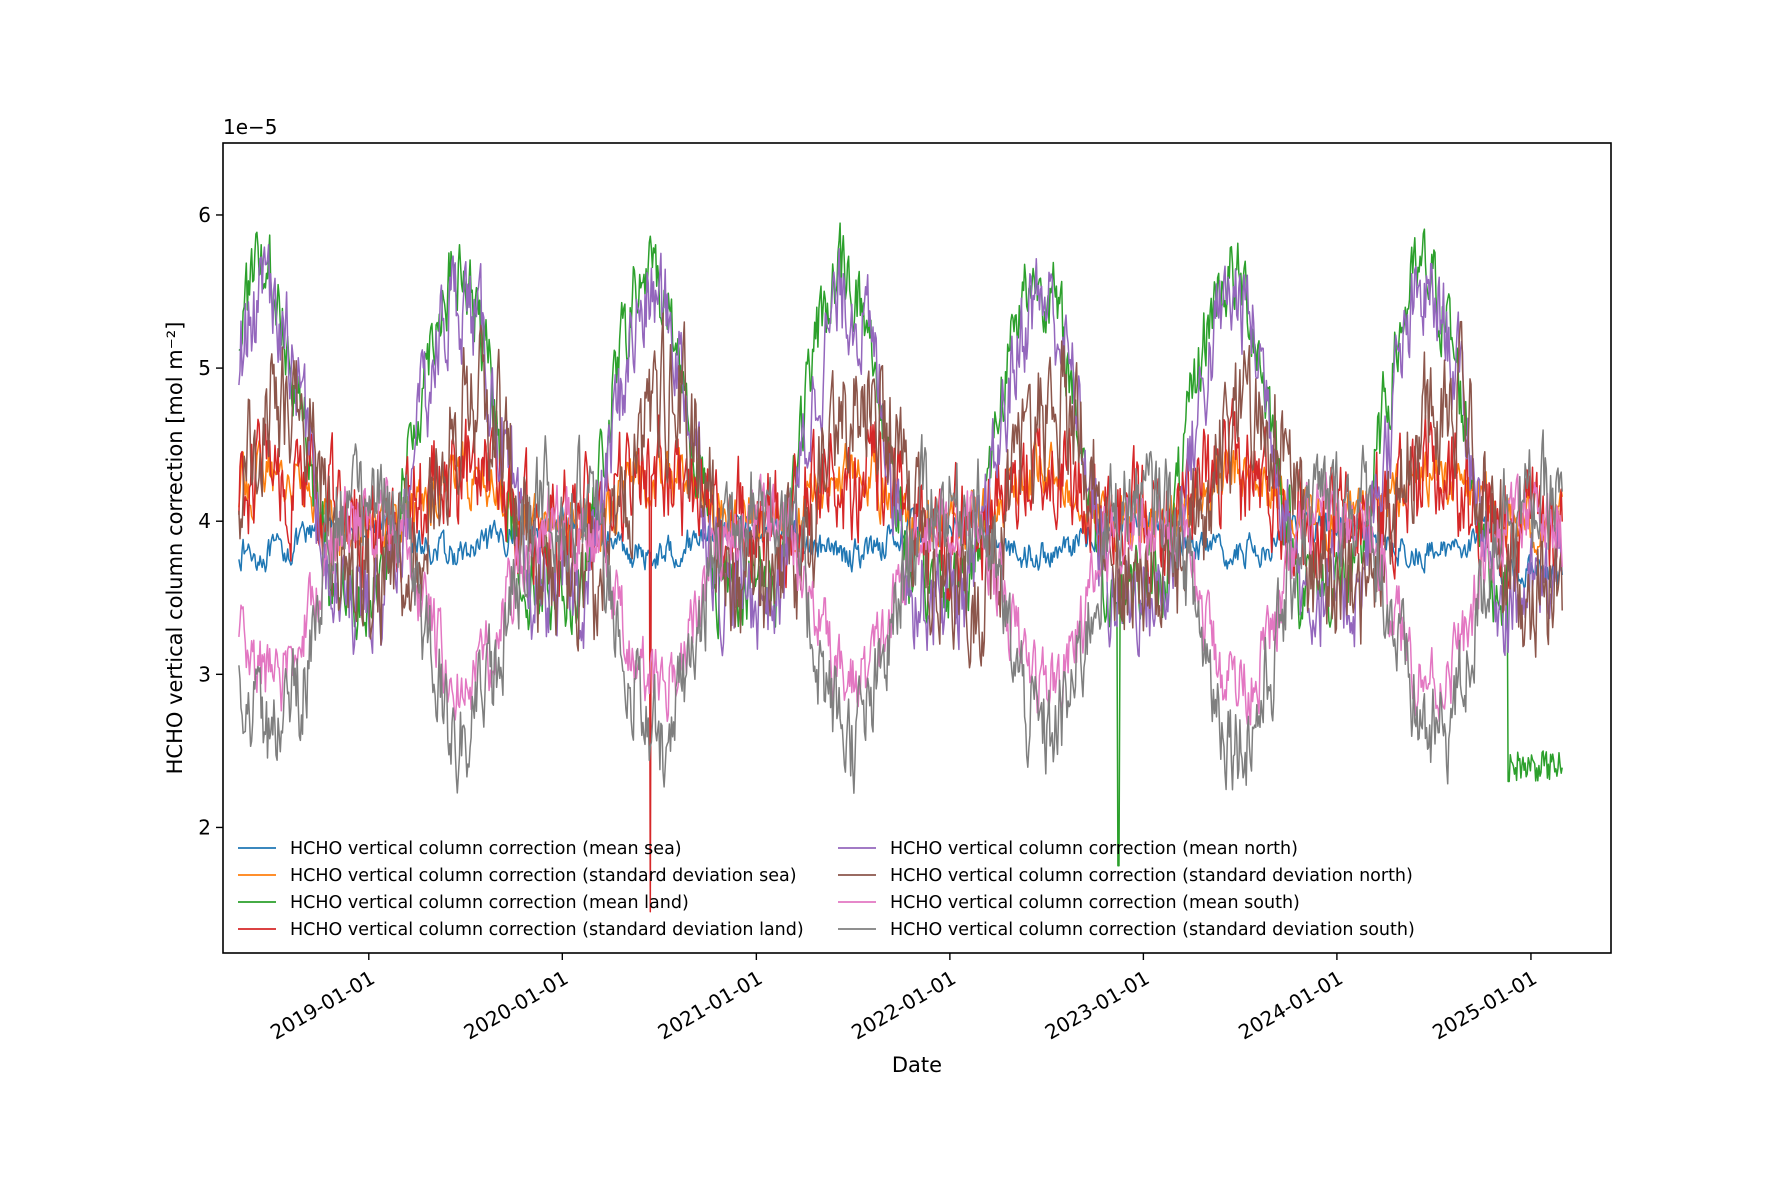  What do you see at coordinates (204, 368) in the screenshot?
I see `y-tick-label: 5` at bounding box center [204, 368].